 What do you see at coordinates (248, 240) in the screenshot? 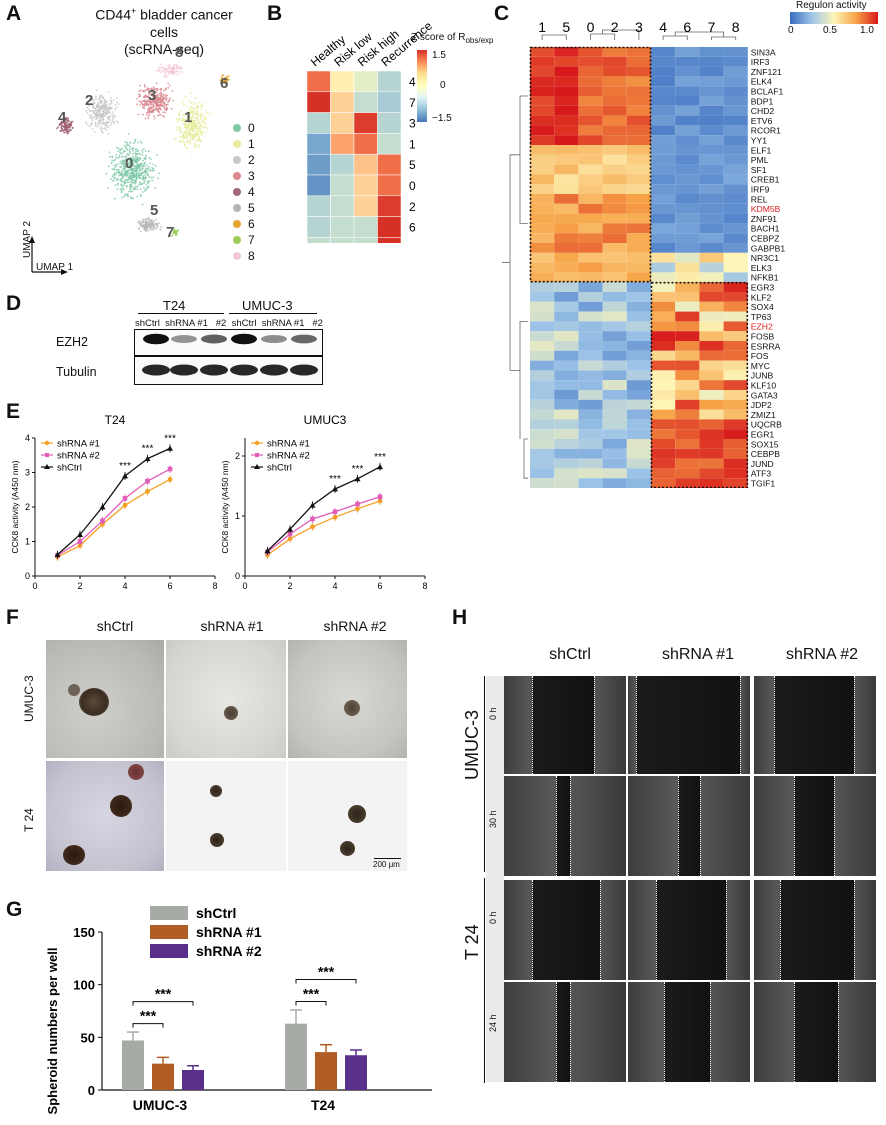
I see `umap-legend-item: 7` at bounding box center [248, 240].